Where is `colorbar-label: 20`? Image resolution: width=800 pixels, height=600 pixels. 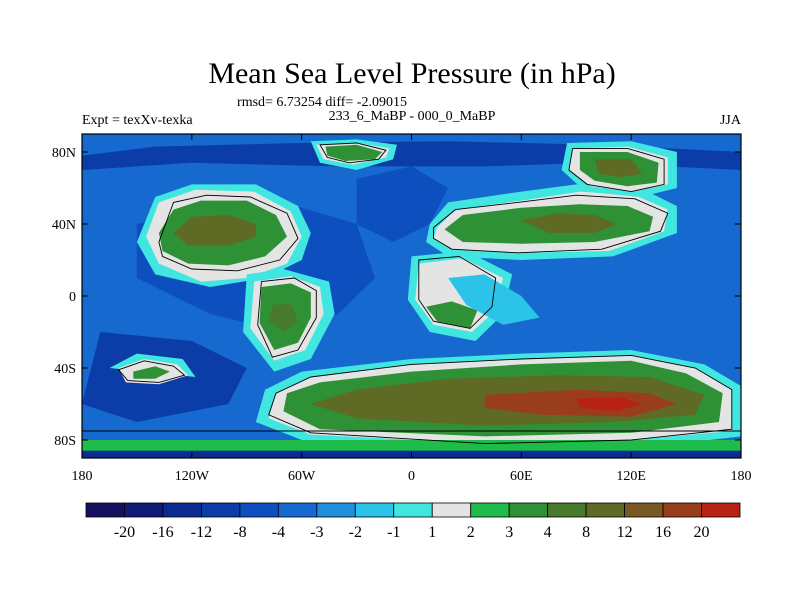 colorbar-label: 20 is located at coordinates (702, 532).